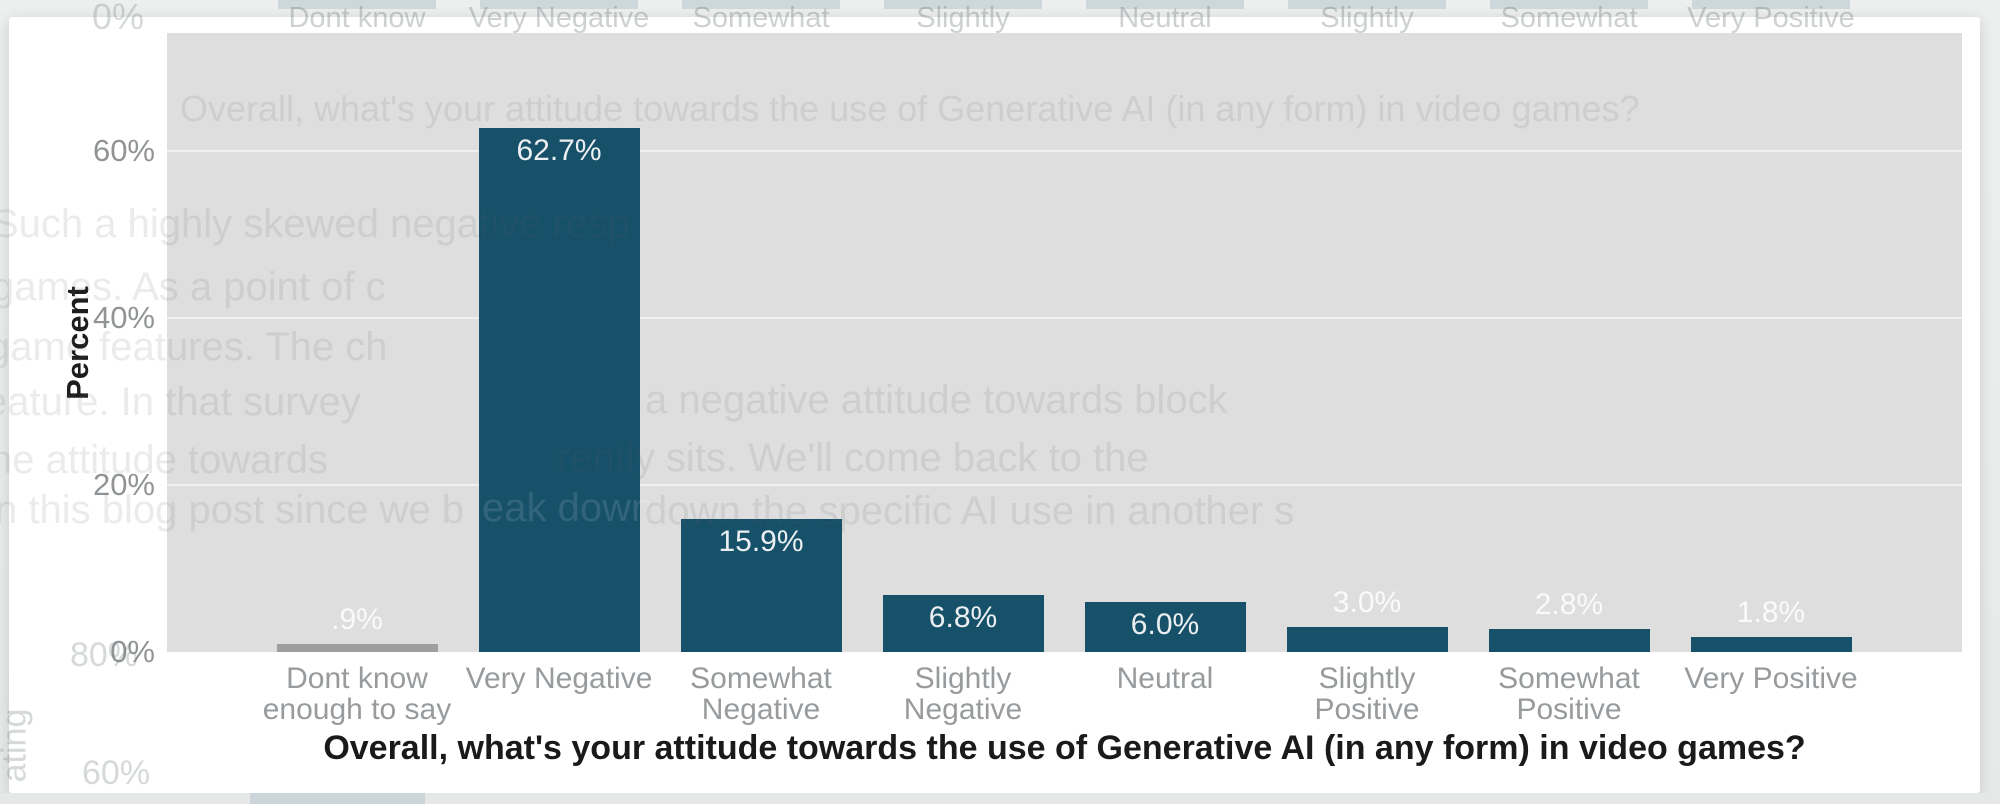  I want to click on background-page-strip, so click(1000, 798).